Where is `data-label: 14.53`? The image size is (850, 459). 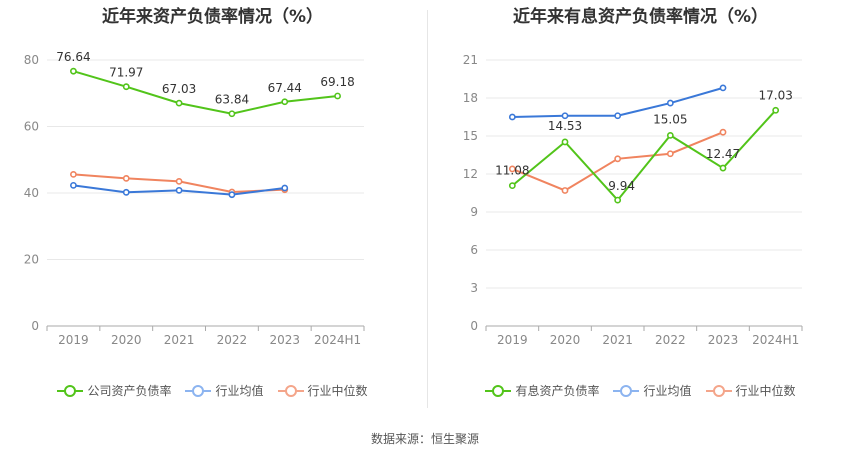
data-label: 14.53 is located at coordinates (565, 126).